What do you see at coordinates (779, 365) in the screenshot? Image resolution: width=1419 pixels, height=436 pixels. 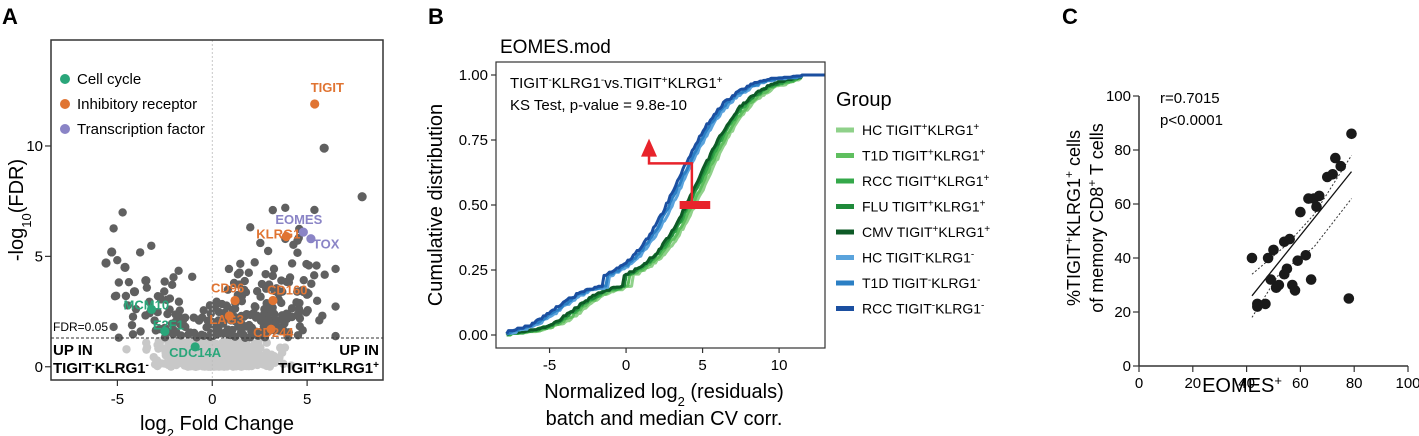 I see `x-tick-label-b: 10` at bounding box center [779, 365].